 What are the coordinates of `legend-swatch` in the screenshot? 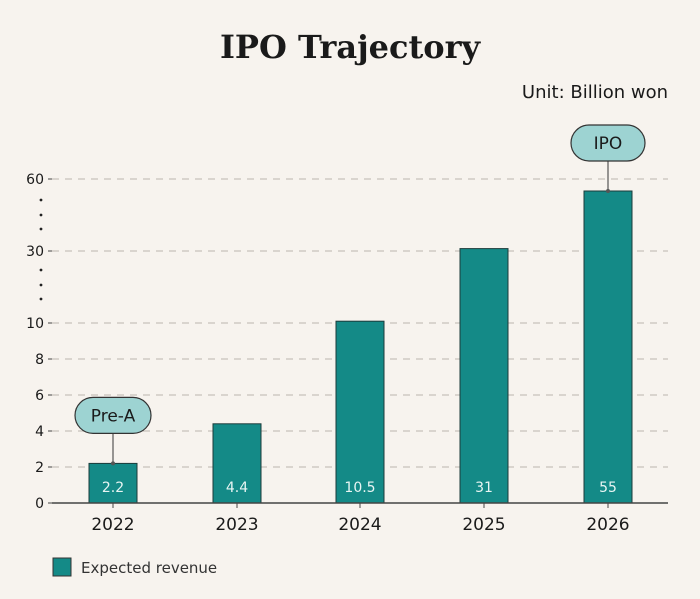 It's located at (62, 567).